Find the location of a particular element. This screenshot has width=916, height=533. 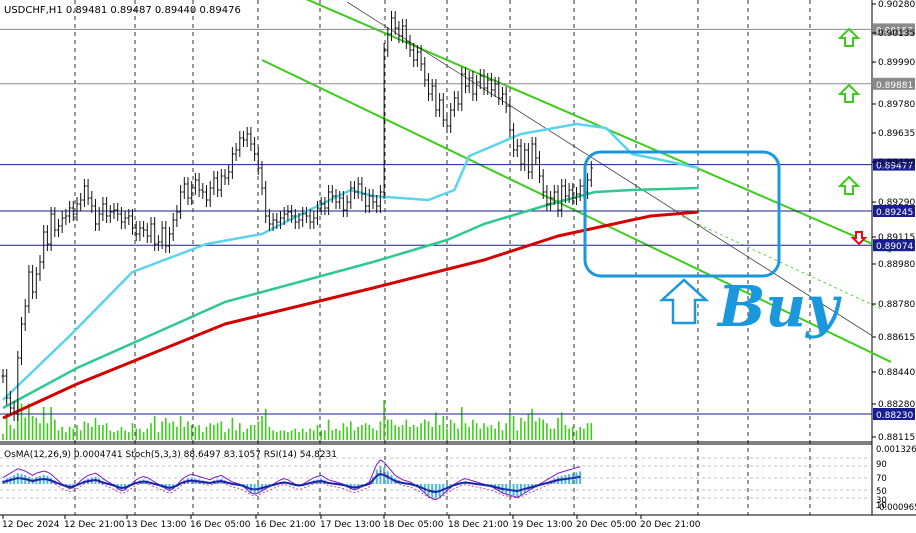

indicator-axis-tick: 70 is located at coordinates (881, 479).